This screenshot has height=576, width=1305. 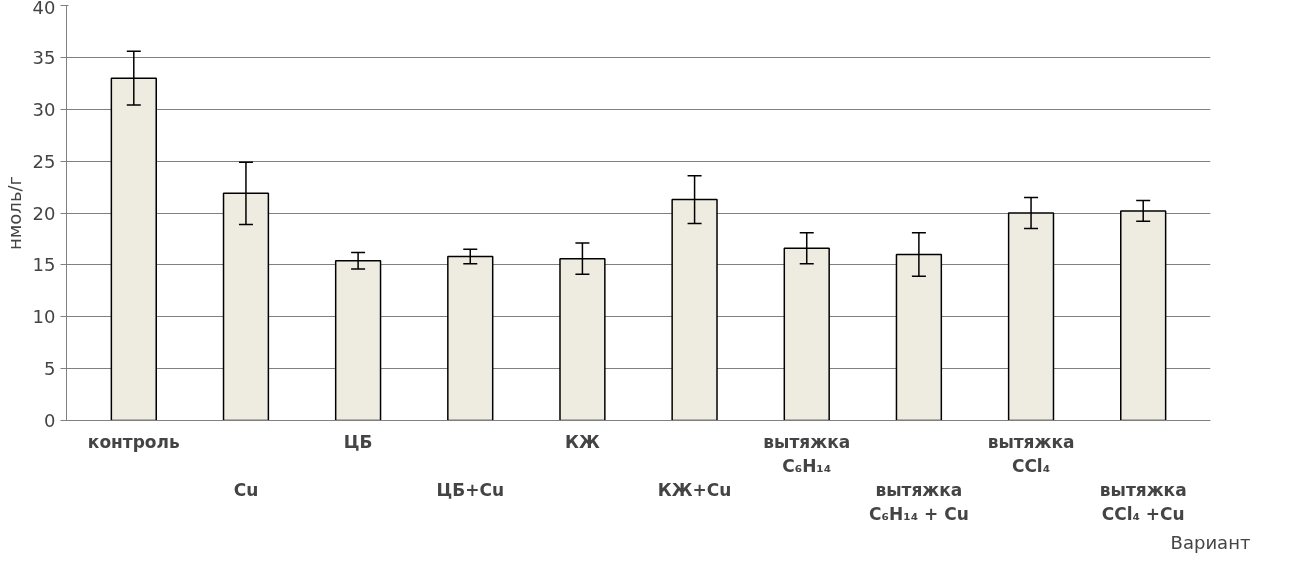 What do you see at coordinates (582, 441) in the screenshot?
I see `x-tick-label: КЖ` at bounding box center [582, 441].